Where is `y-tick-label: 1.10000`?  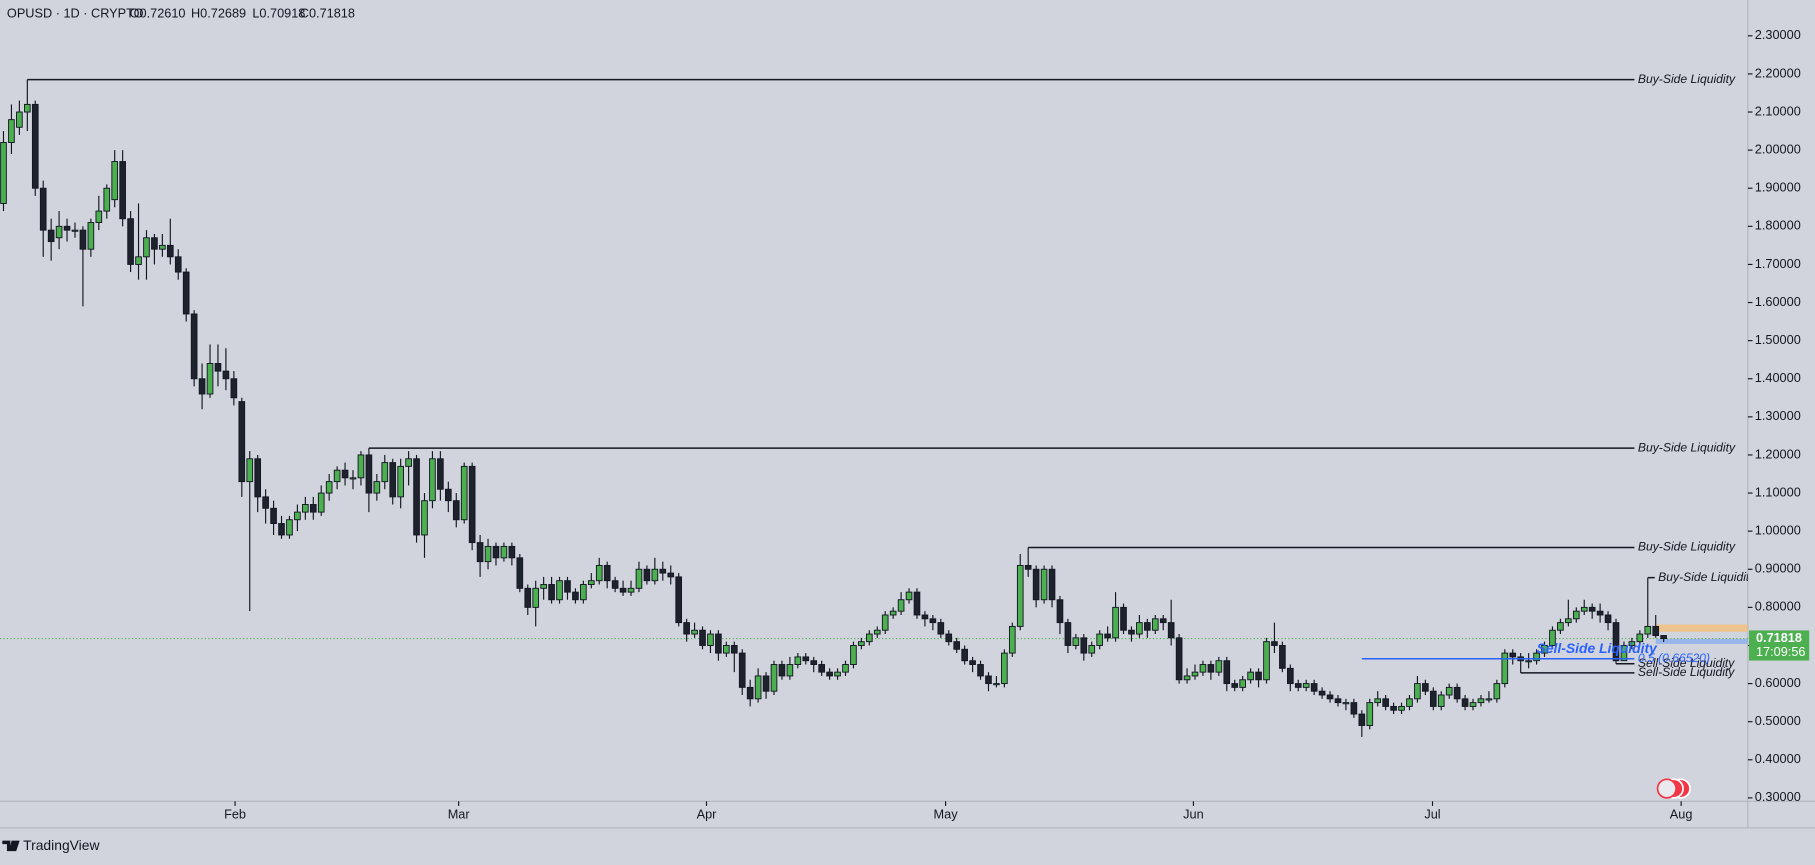 y-tick-label: 1.10000 is located at coordinates (1778, 491).